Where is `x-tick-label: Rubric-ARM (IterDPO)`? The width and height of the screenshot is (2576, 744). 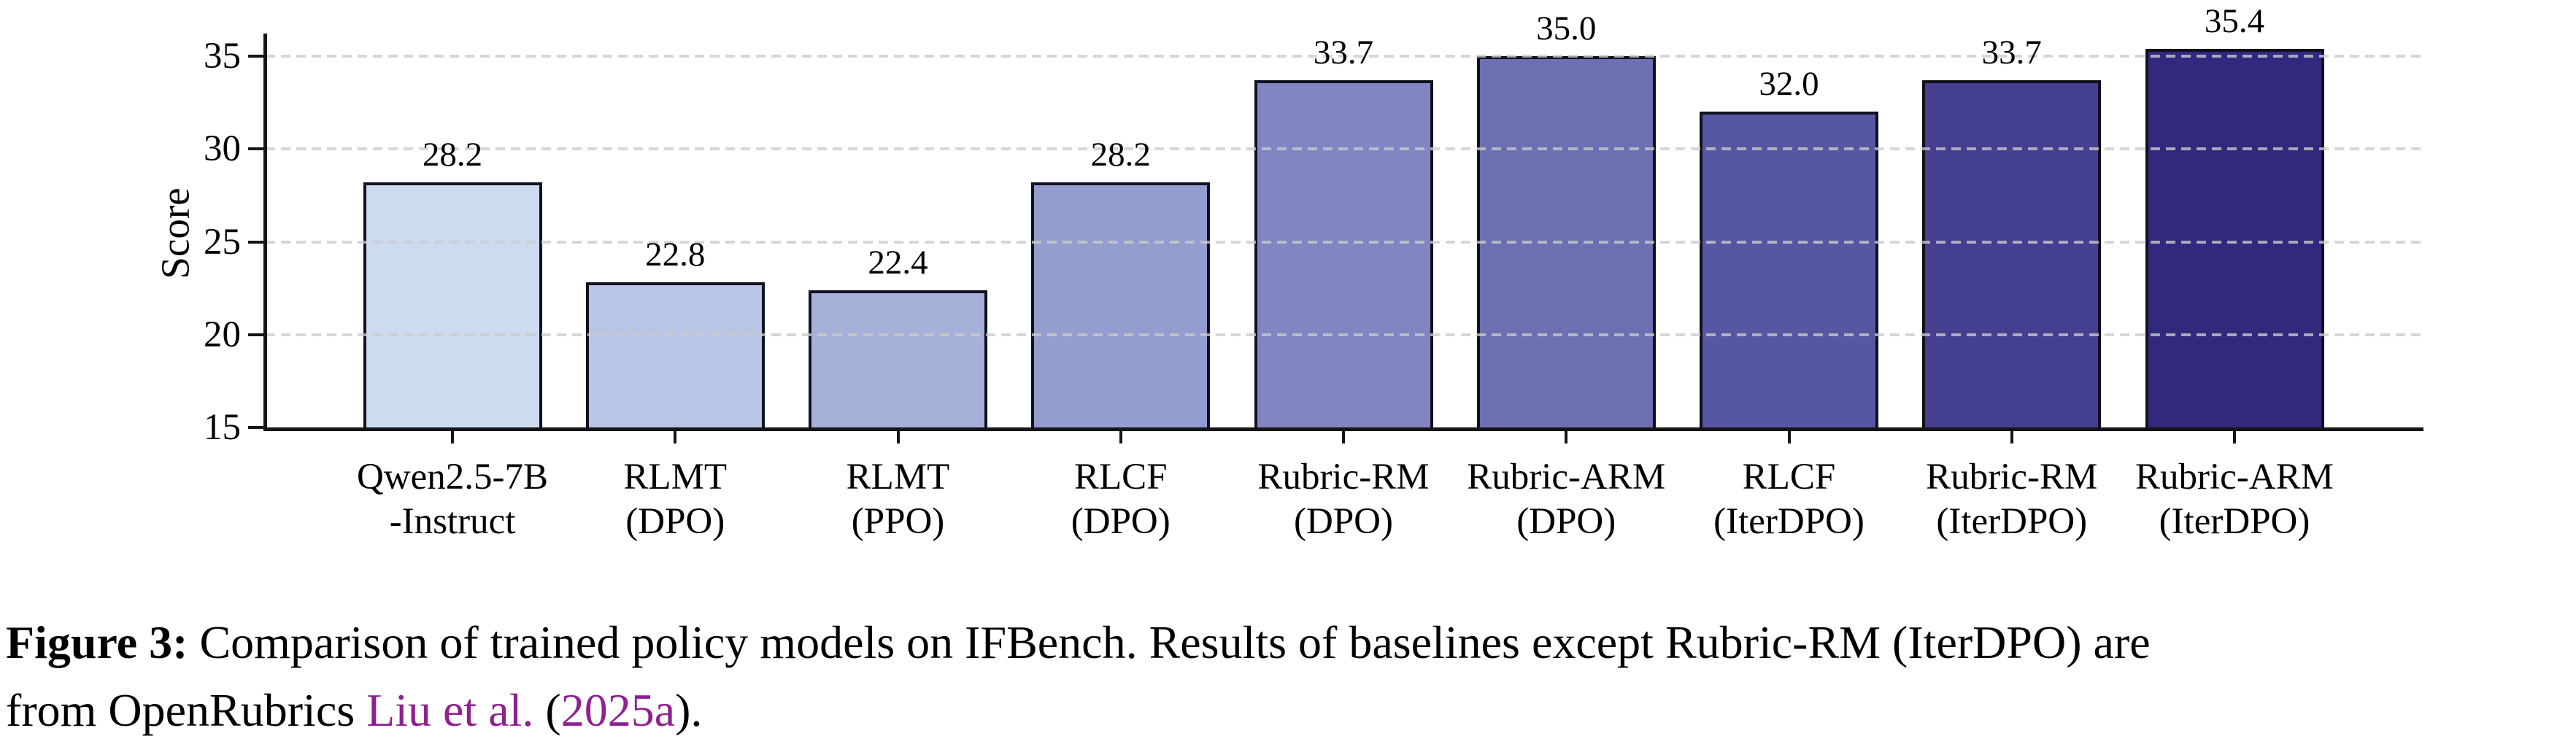
x-tick-label: Rubric-ARM (IterDPO) is located at coordinates (2234, 499).